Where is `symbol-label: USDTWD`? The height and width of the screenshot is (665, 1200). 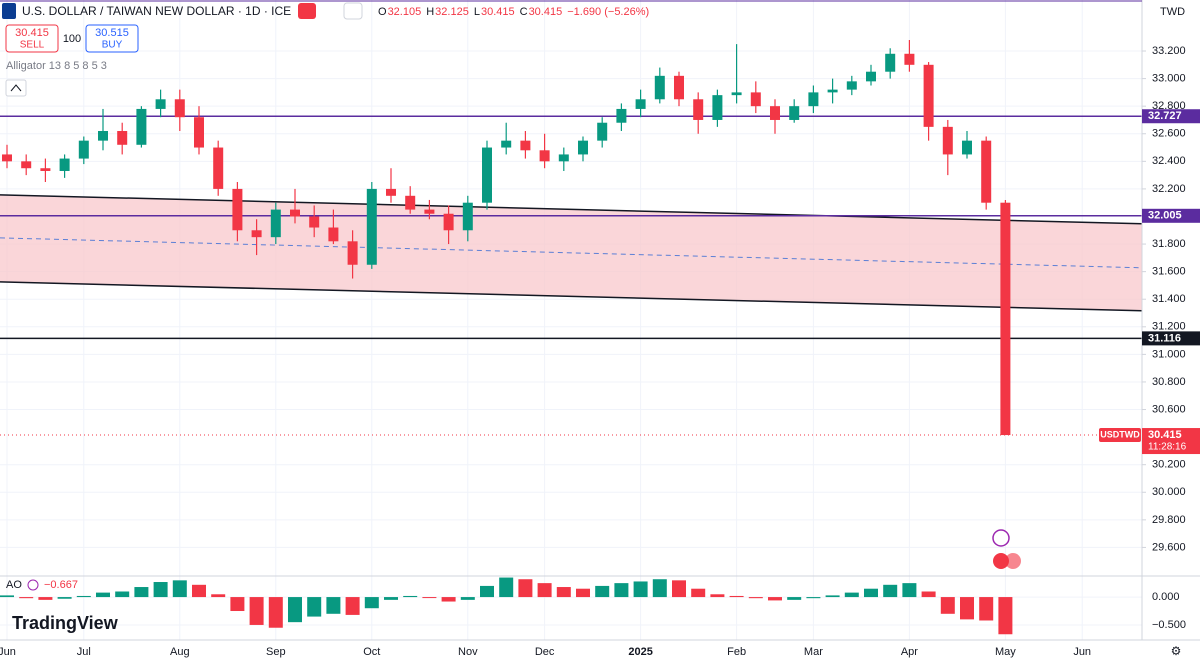 symbol-label: USDTWD is located at coordinates (1120, 434).